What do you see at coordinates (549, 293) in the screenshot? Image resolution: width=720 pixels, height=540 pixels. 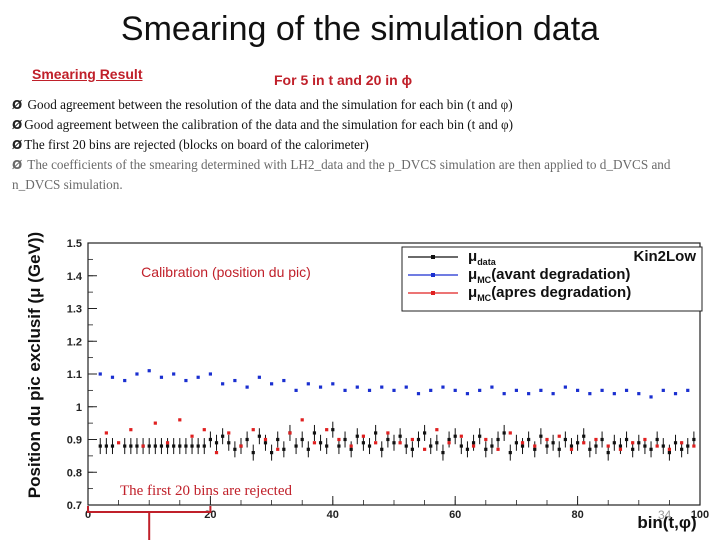 I see `legend-label: μMC(apres degradation)` at bounding box center [549, 293].